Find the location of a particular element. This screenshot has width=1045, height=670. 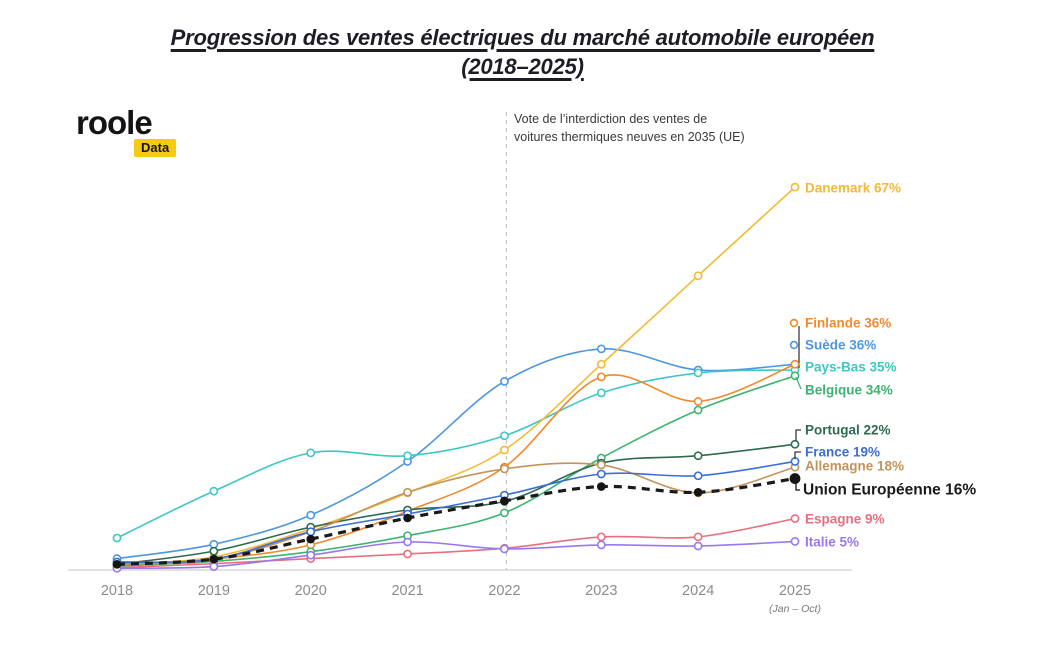

data-point-danemark-2022 is located at coordinates (504, 450).